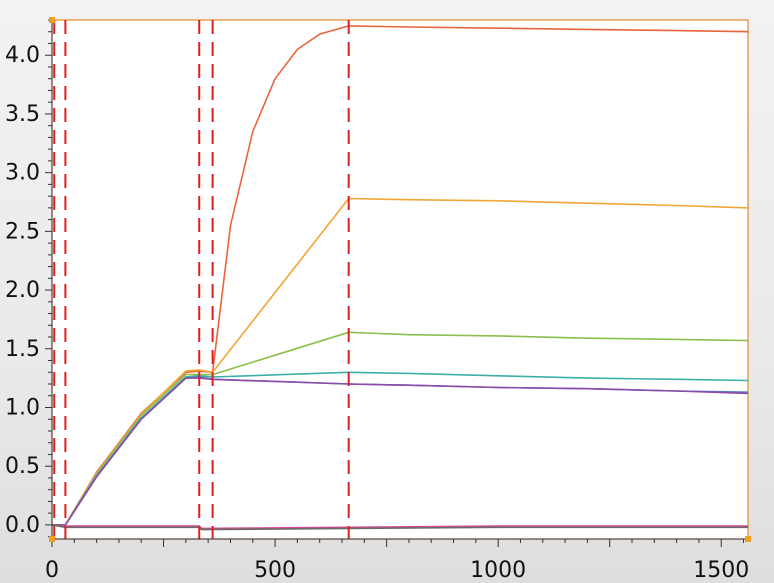 Image resolution: width=774 pixels, height=583 pixels. Describe the element at coordinates (22, 407) in the screenshot. I see `y-tick-label: 1.0` at that location.